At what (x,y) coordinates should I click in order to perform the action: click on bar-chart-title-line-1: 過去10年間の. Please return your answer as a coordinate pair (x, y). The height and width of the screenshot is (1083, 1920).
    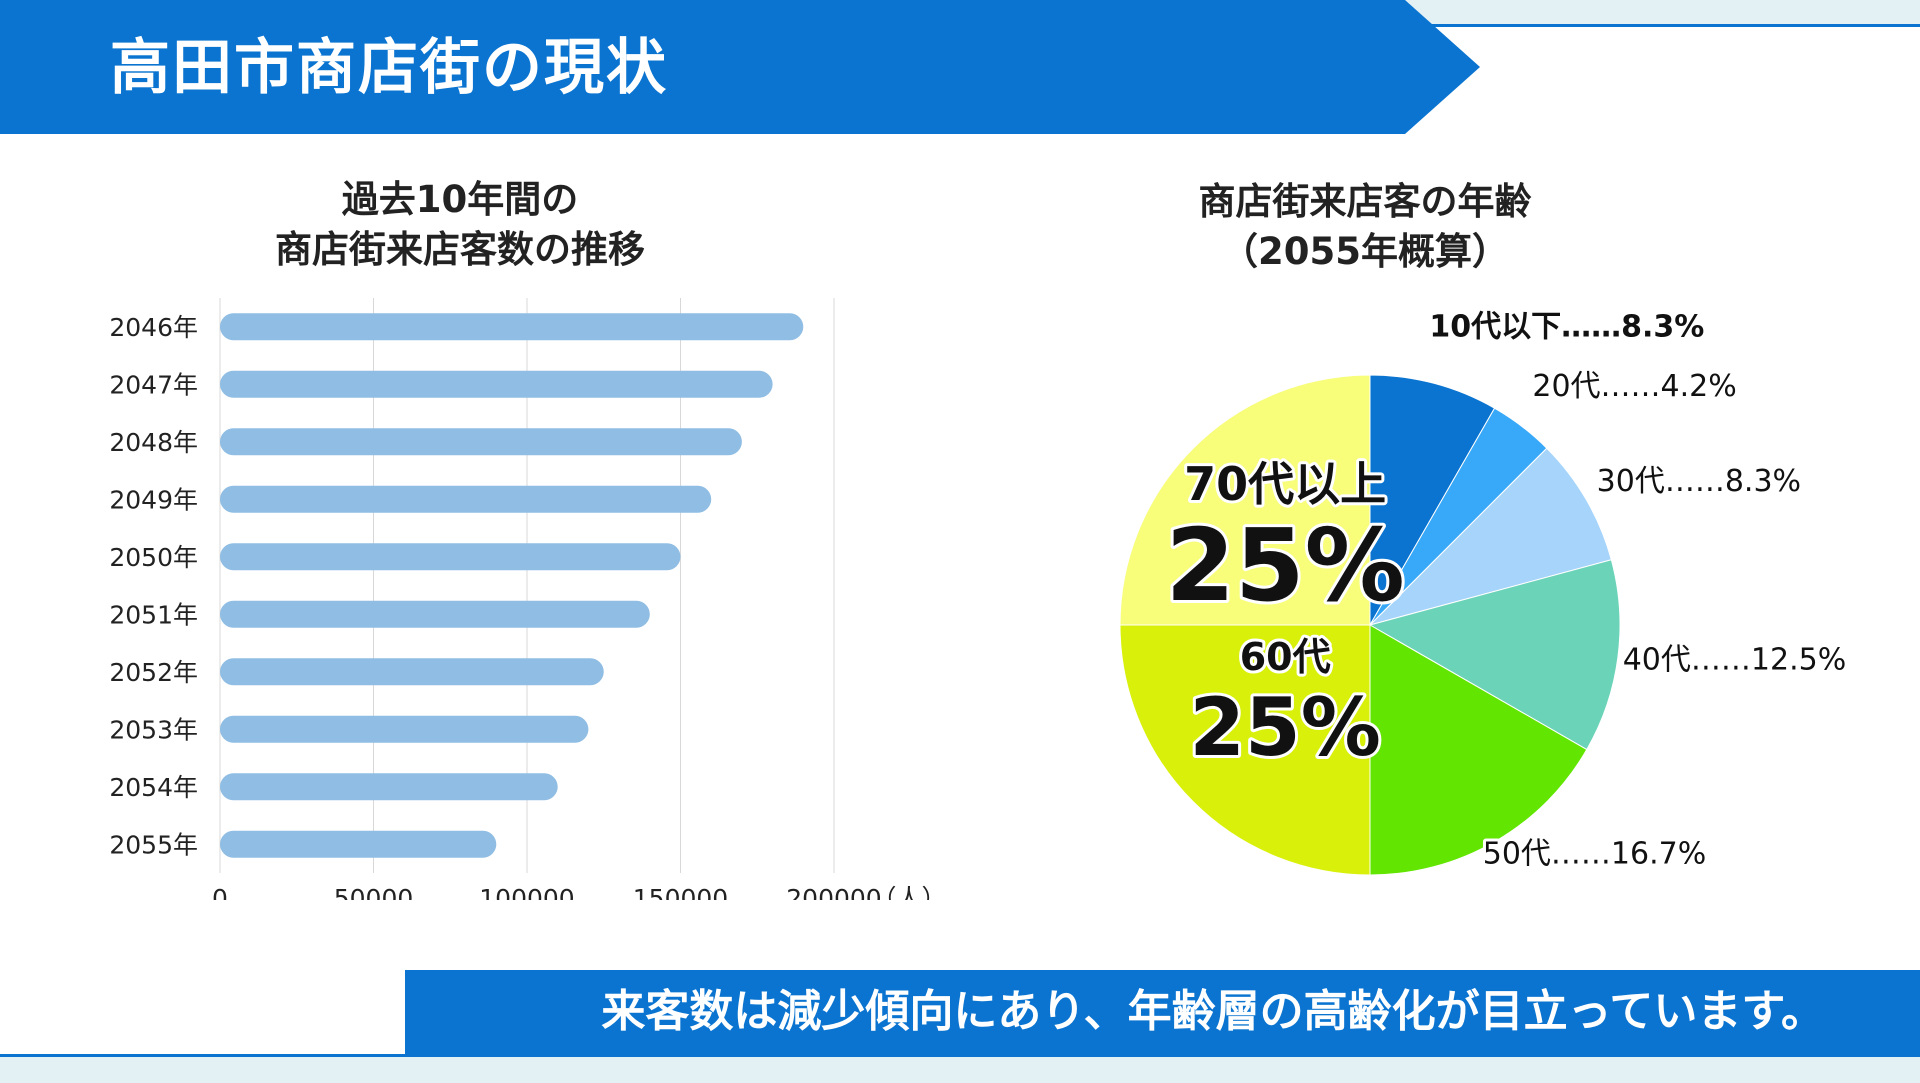
    Looking at the image, I should click on (460, 199).